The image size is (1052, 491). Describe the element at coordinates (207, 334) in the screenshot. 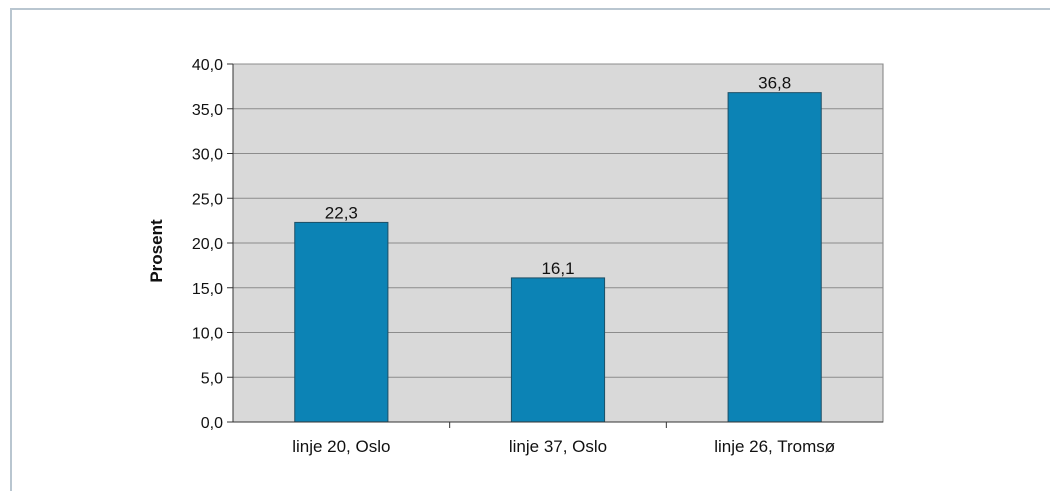

I see `y-tick-label: 10,0` at that location.